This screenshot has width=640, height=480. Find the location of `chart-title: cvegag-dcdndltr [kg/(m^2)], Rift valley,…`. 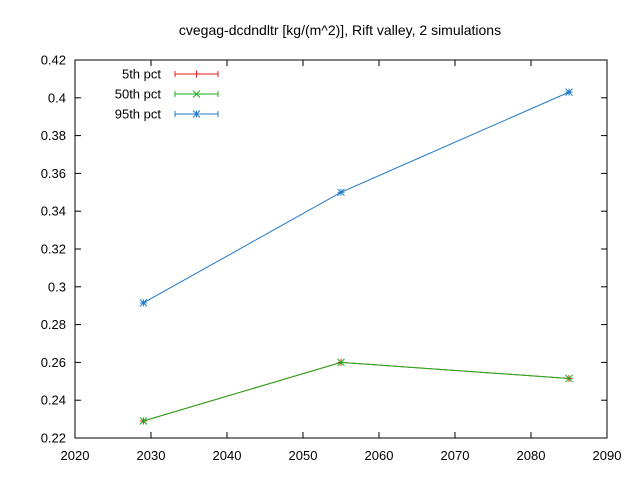

chart-title: cvegag-dcdndltr [kg/(m^2)], Rift valley,… is located at coordinates (340, 30).